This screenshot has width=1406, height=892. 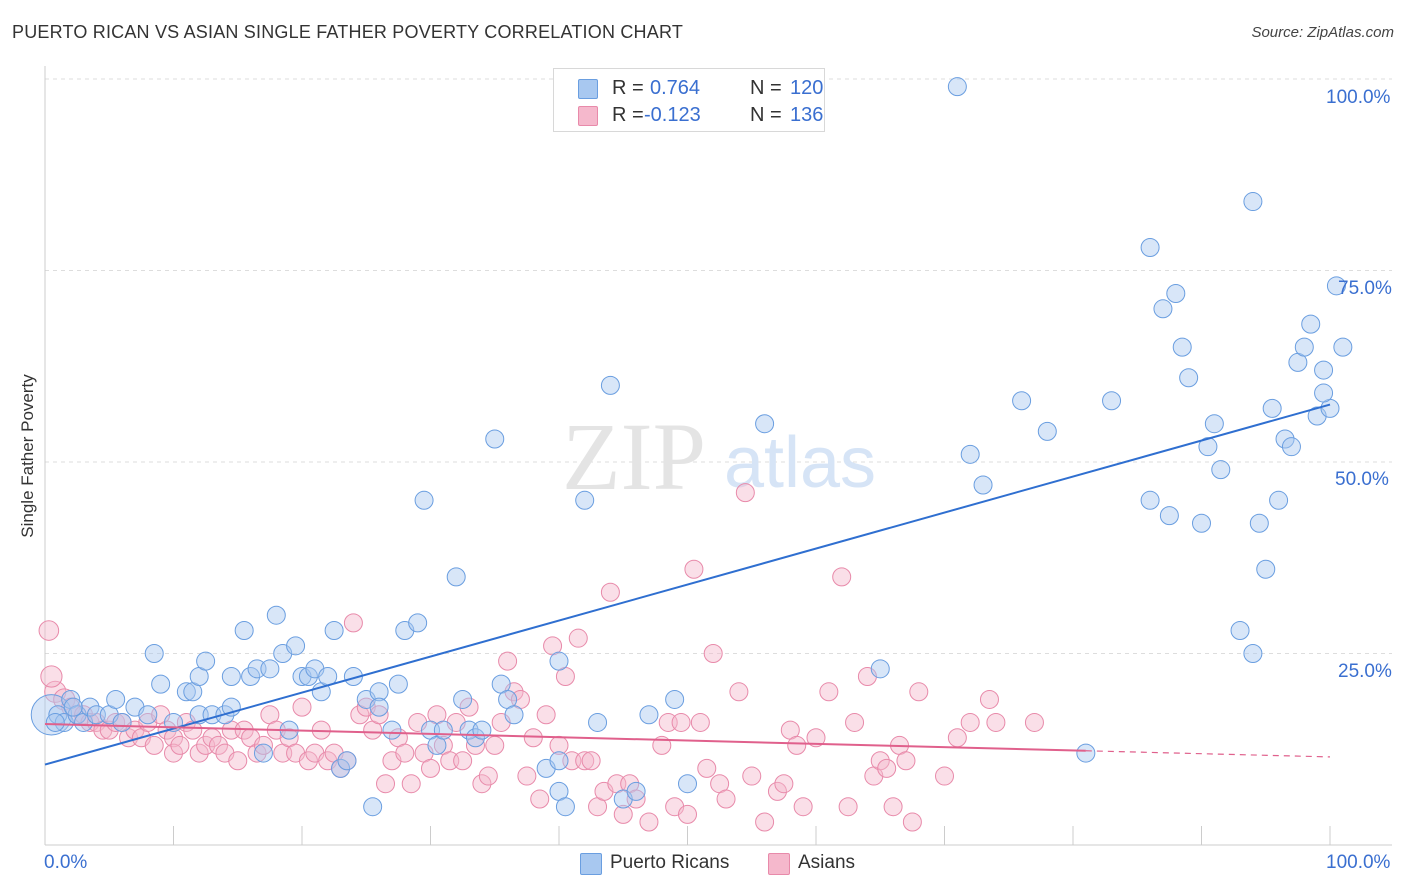 What do you see at coordinates (634, 456) in the screenshot?
I see `watermark-zip: ZIP` at bounding box center [634, 456].